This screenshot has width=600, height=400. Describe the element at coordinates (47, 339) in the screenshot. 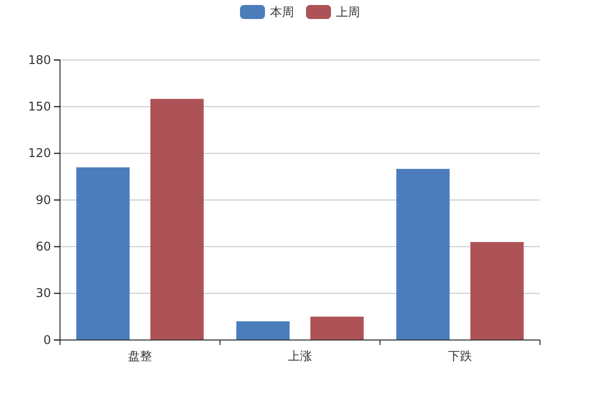

I see `y-tick-label: 0` at that location.